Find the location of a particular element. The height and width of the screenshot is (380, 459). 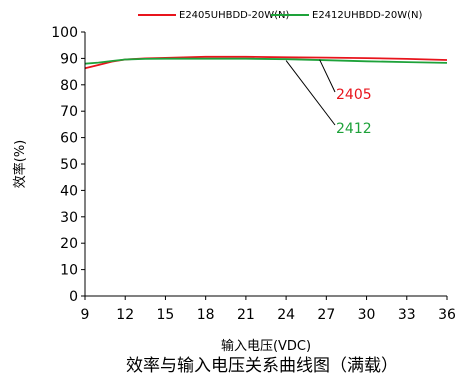

x-tick-label: 12 is located at coordinates (125, 315).